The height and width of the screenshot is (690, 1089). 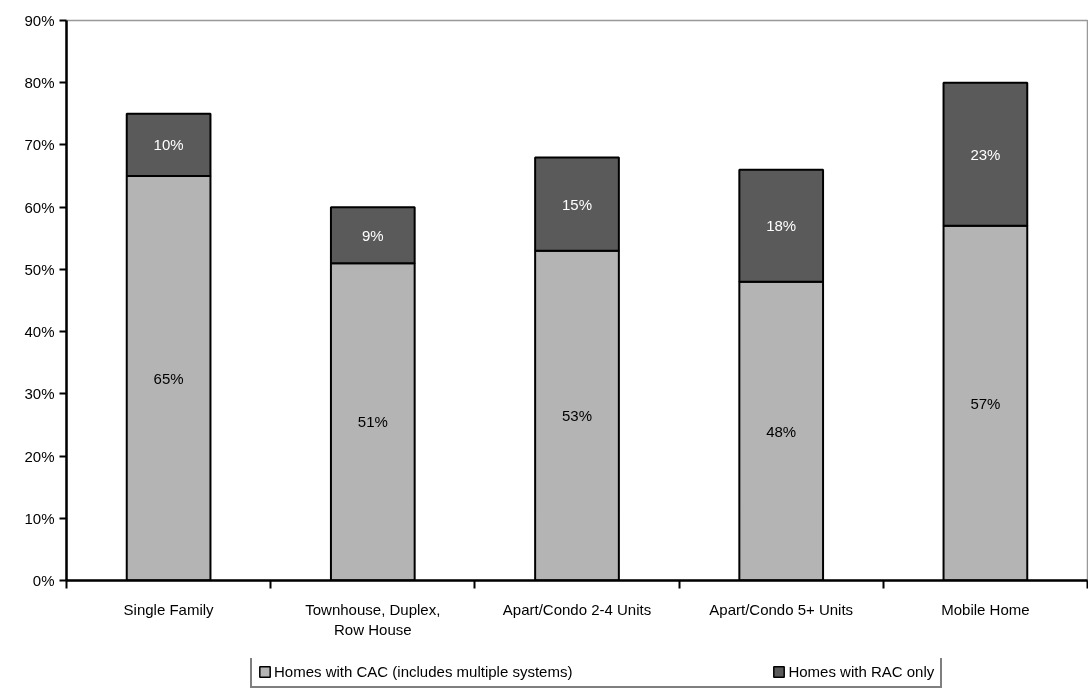 I want to click on data-label: 10%, so click(x=168, y=145).